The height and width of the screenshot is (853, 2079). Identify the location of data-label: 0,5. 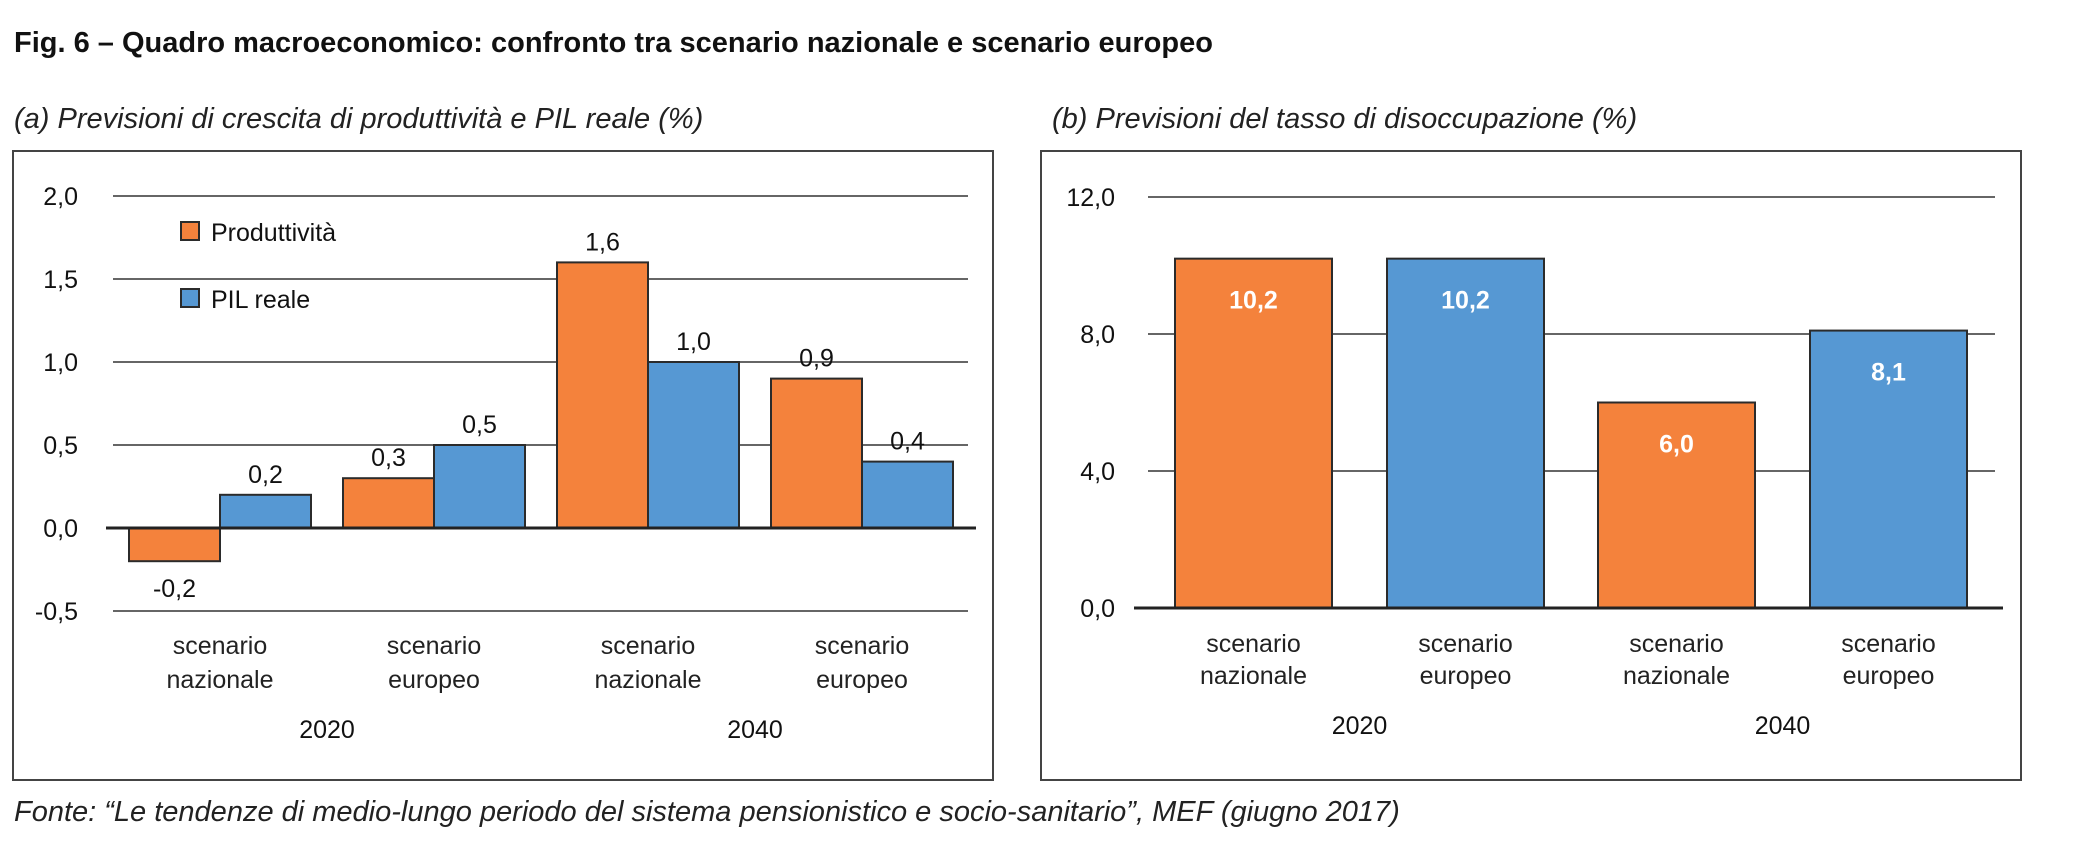
(479, 425).